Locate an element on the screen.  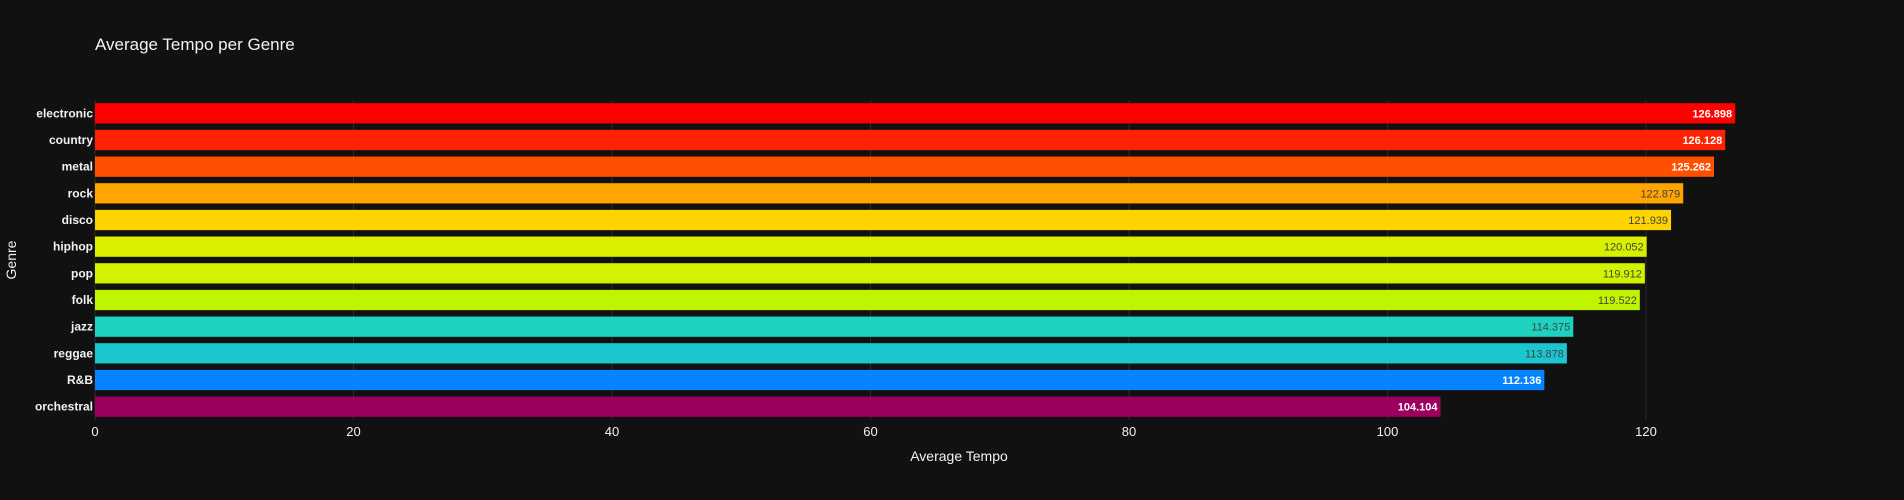
x-tick-label: 60 is located at coordinates (870, 431).